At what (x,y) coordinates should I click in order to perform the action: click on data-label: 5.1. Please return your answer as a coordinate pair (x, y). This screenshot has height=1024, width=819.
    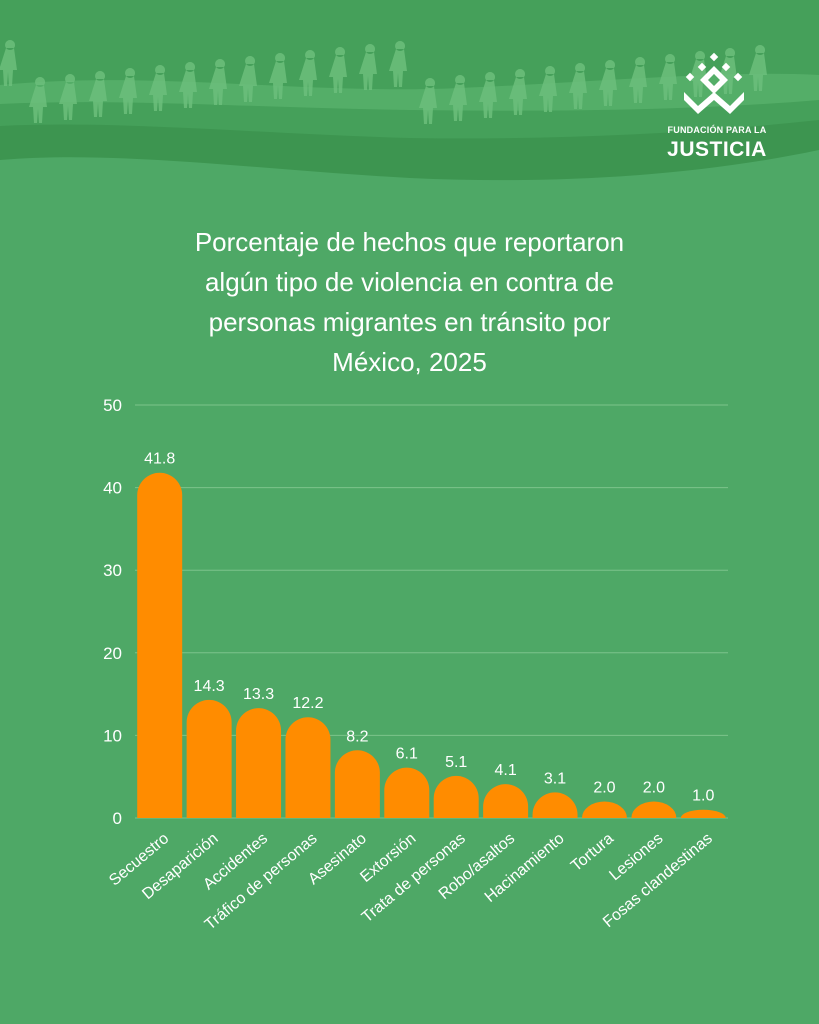
    Looking at the image, I should click on (456, 762).